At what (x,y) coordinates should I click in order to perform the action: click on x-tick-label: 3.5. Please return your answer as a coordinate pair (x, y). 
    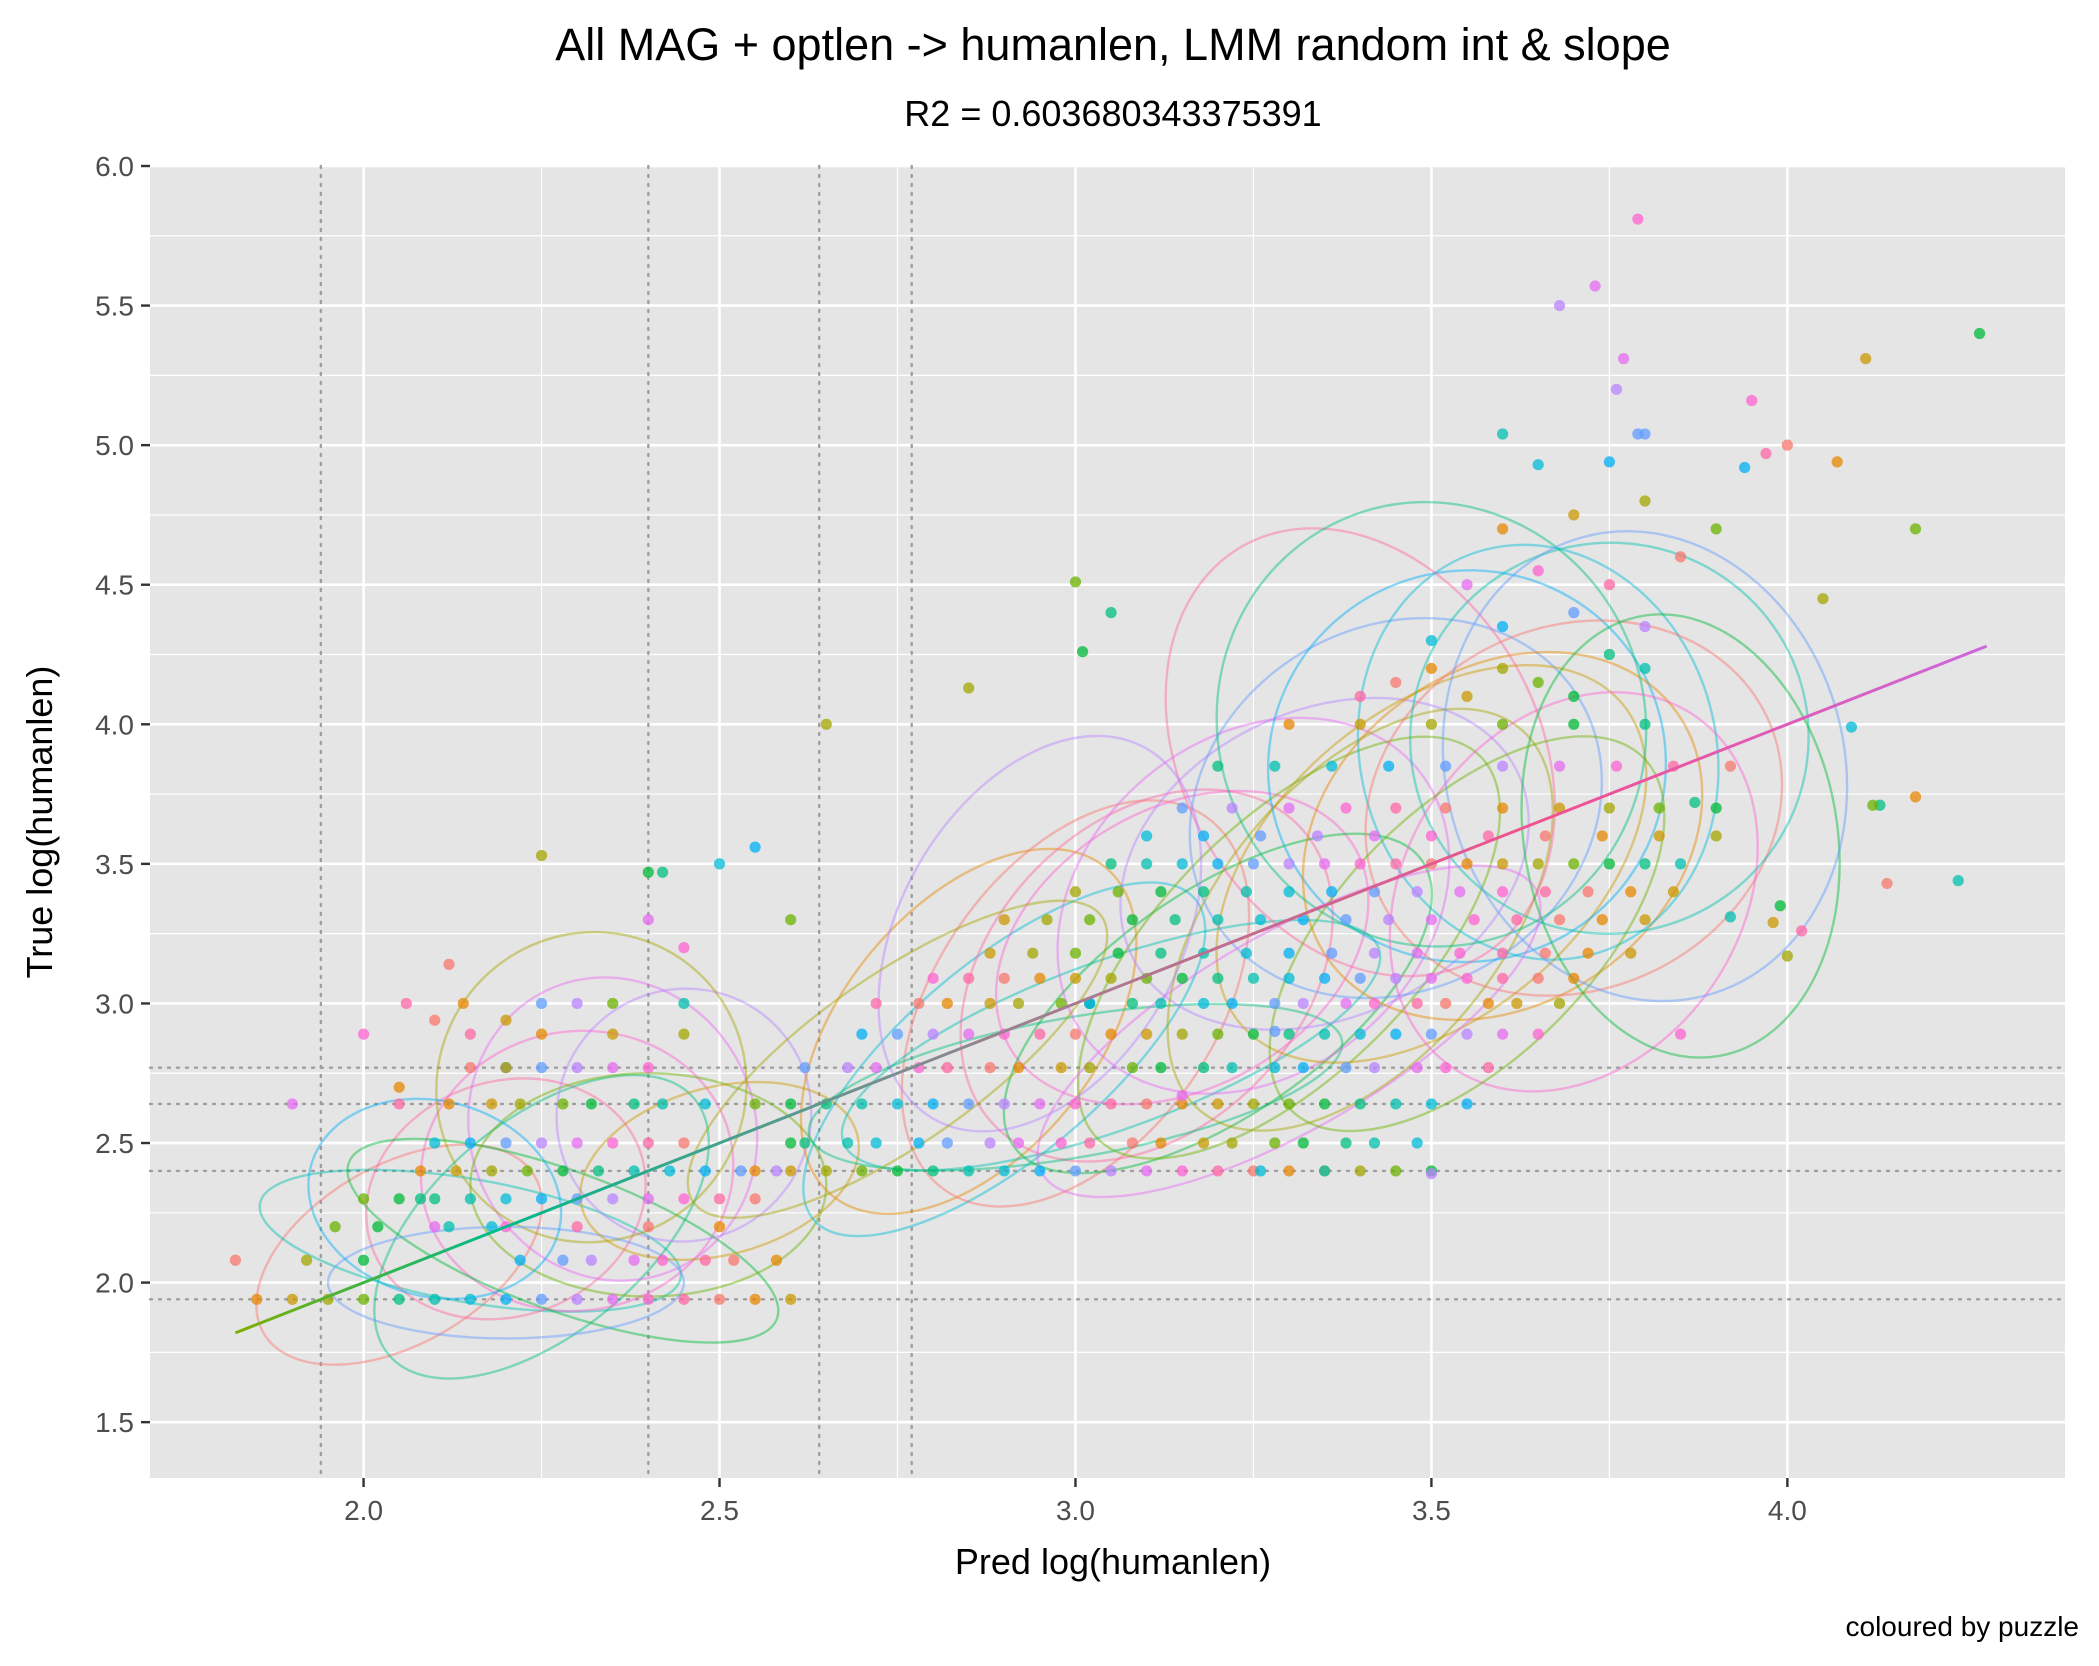
    Looking at the image, I should click on (1431, 1510).